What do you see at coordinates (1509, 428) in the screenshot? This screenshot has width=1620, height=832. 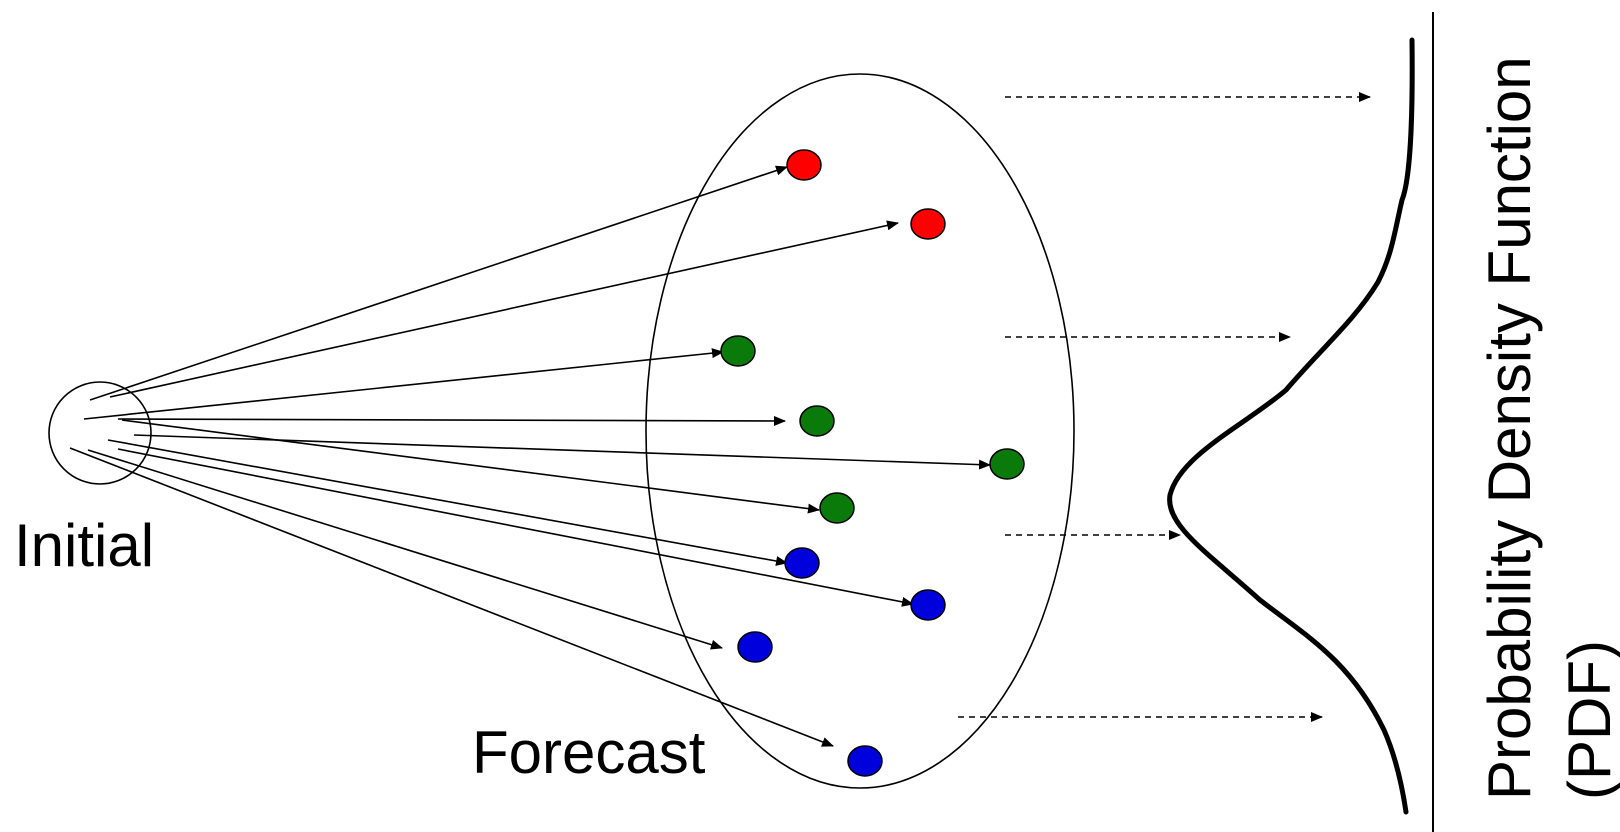 I see `pdf-title-line1: Probability Density Function` at bounding box center [1509, 428].